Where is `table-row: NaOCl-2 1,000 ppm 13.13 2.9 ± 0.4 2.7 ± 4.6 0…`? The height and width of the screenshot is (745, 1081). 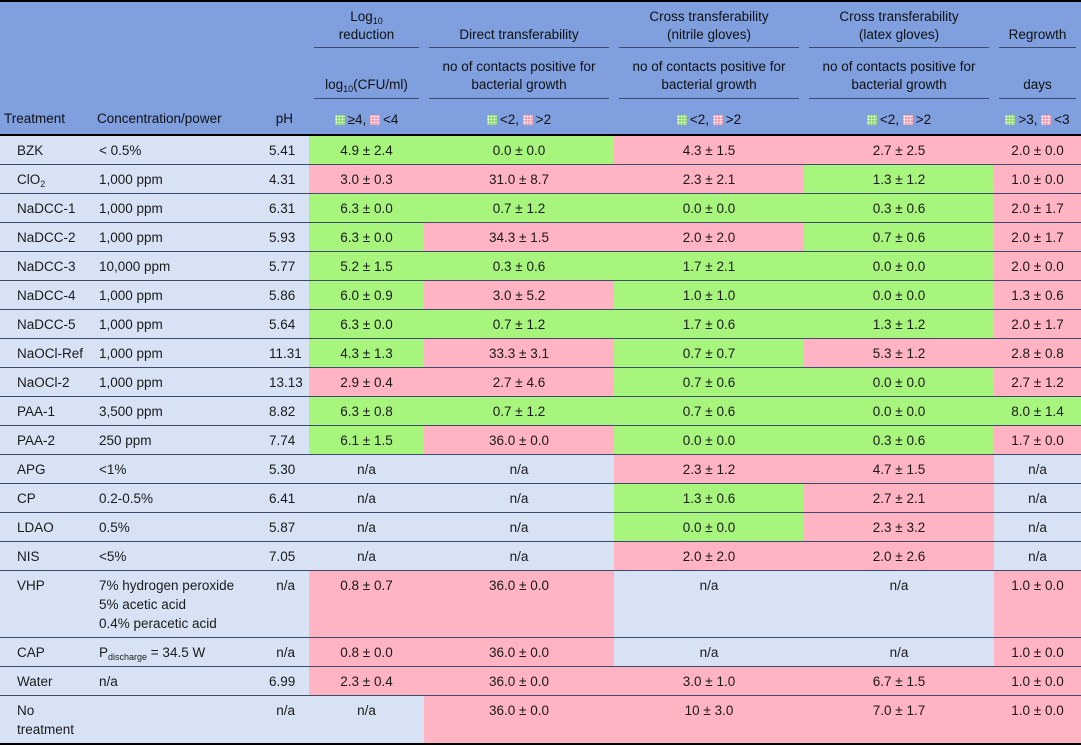
table-row: NaOCl-2 1,000 ppm 13.13 2.9 ± 0.4 2.7 ± 4.6 0… is located at coordinates (540, 382).